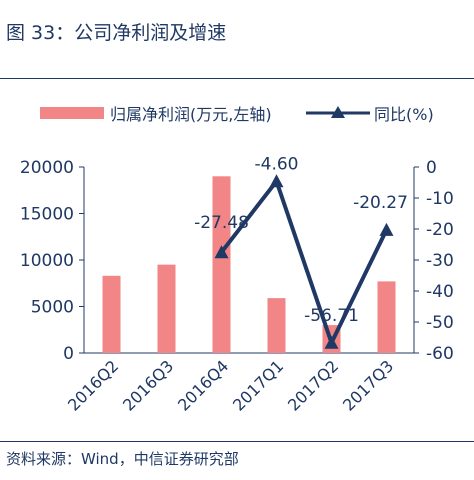 The width and height of the screenshot is (474, 480). I want to click on x-tick-label: 2017Q2, so click(313, 385).